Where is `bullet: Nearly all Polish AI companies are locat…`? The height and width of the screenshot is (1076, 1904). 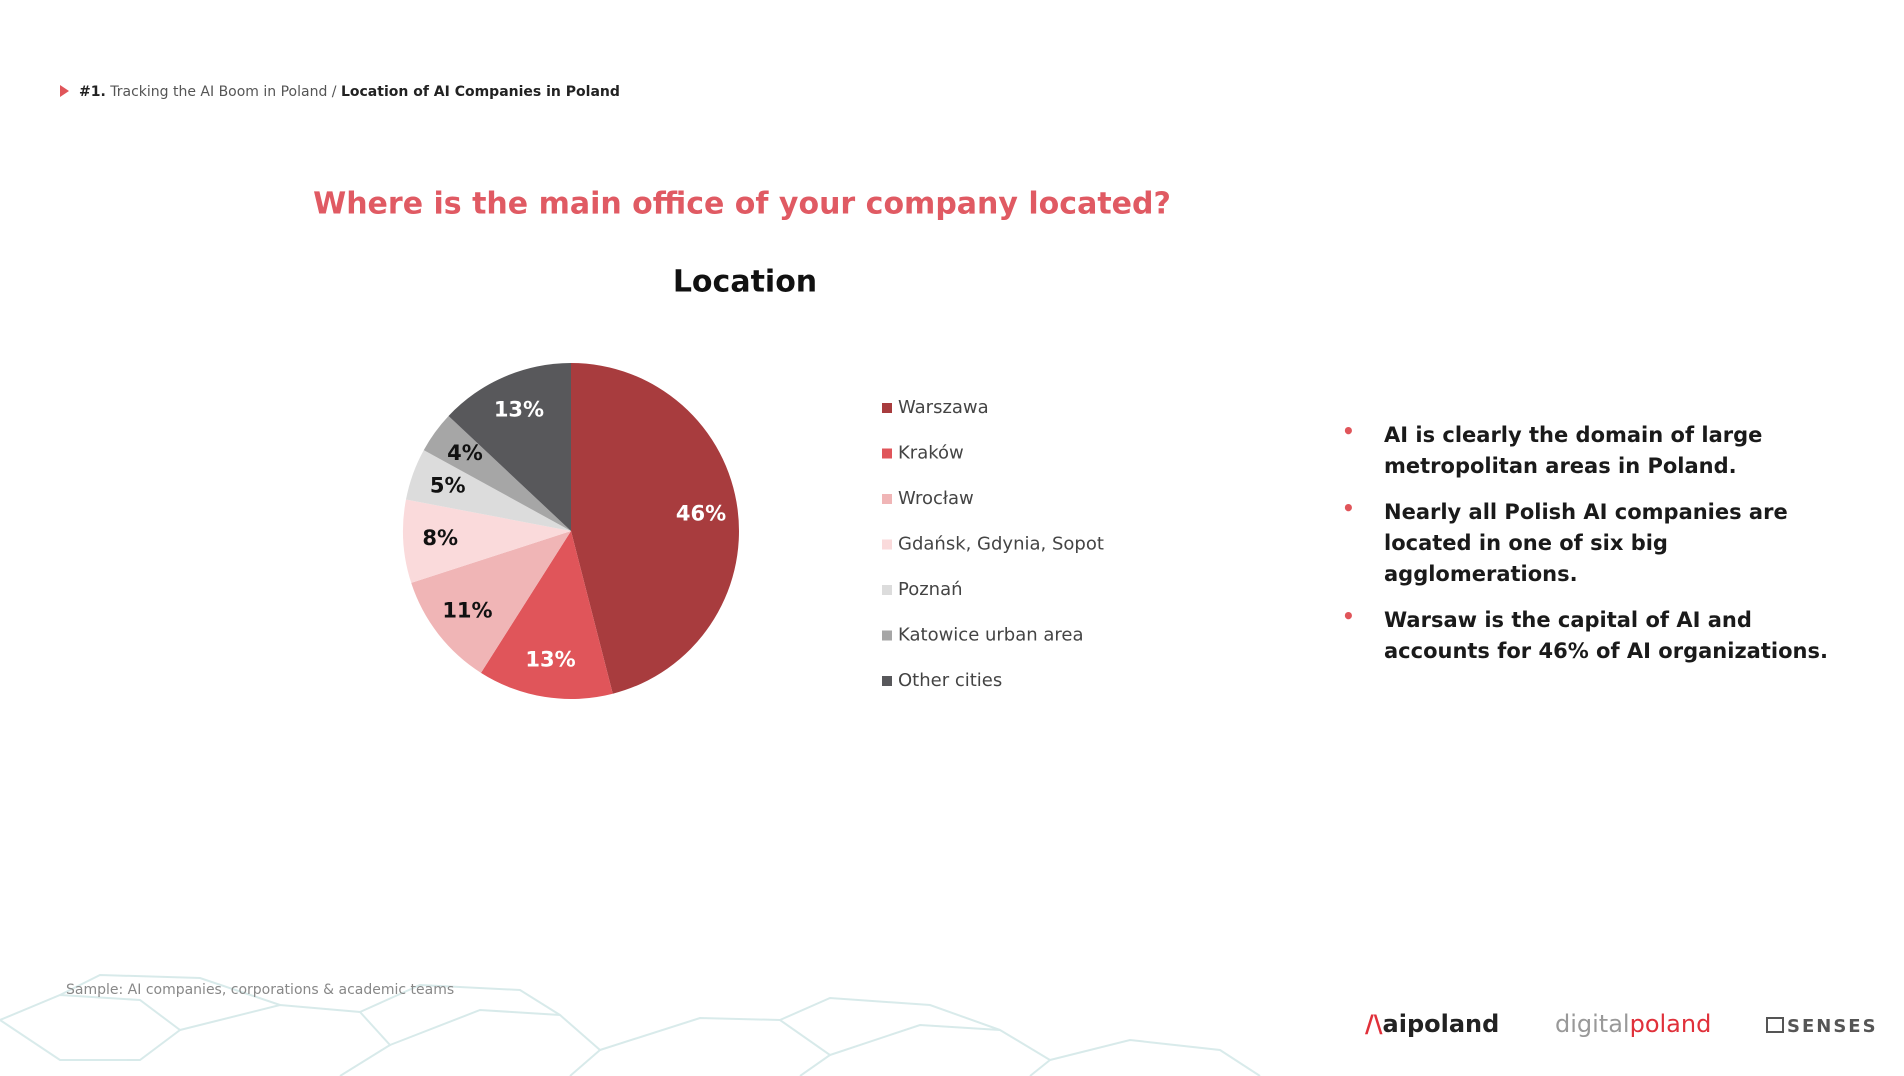
bullet: Nearly all Polish AI companies are locat… is located at coordinates (1598, 541).